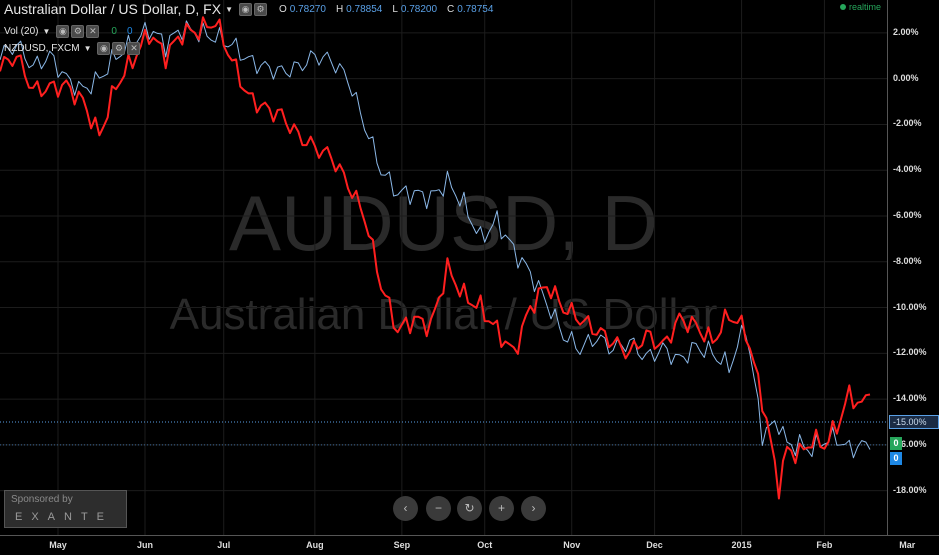 The image size is (939, 555). Describe the element at coordinates (475, 9) in the screenshot. I see `ohlc-close-value: 0.78754` at that location.